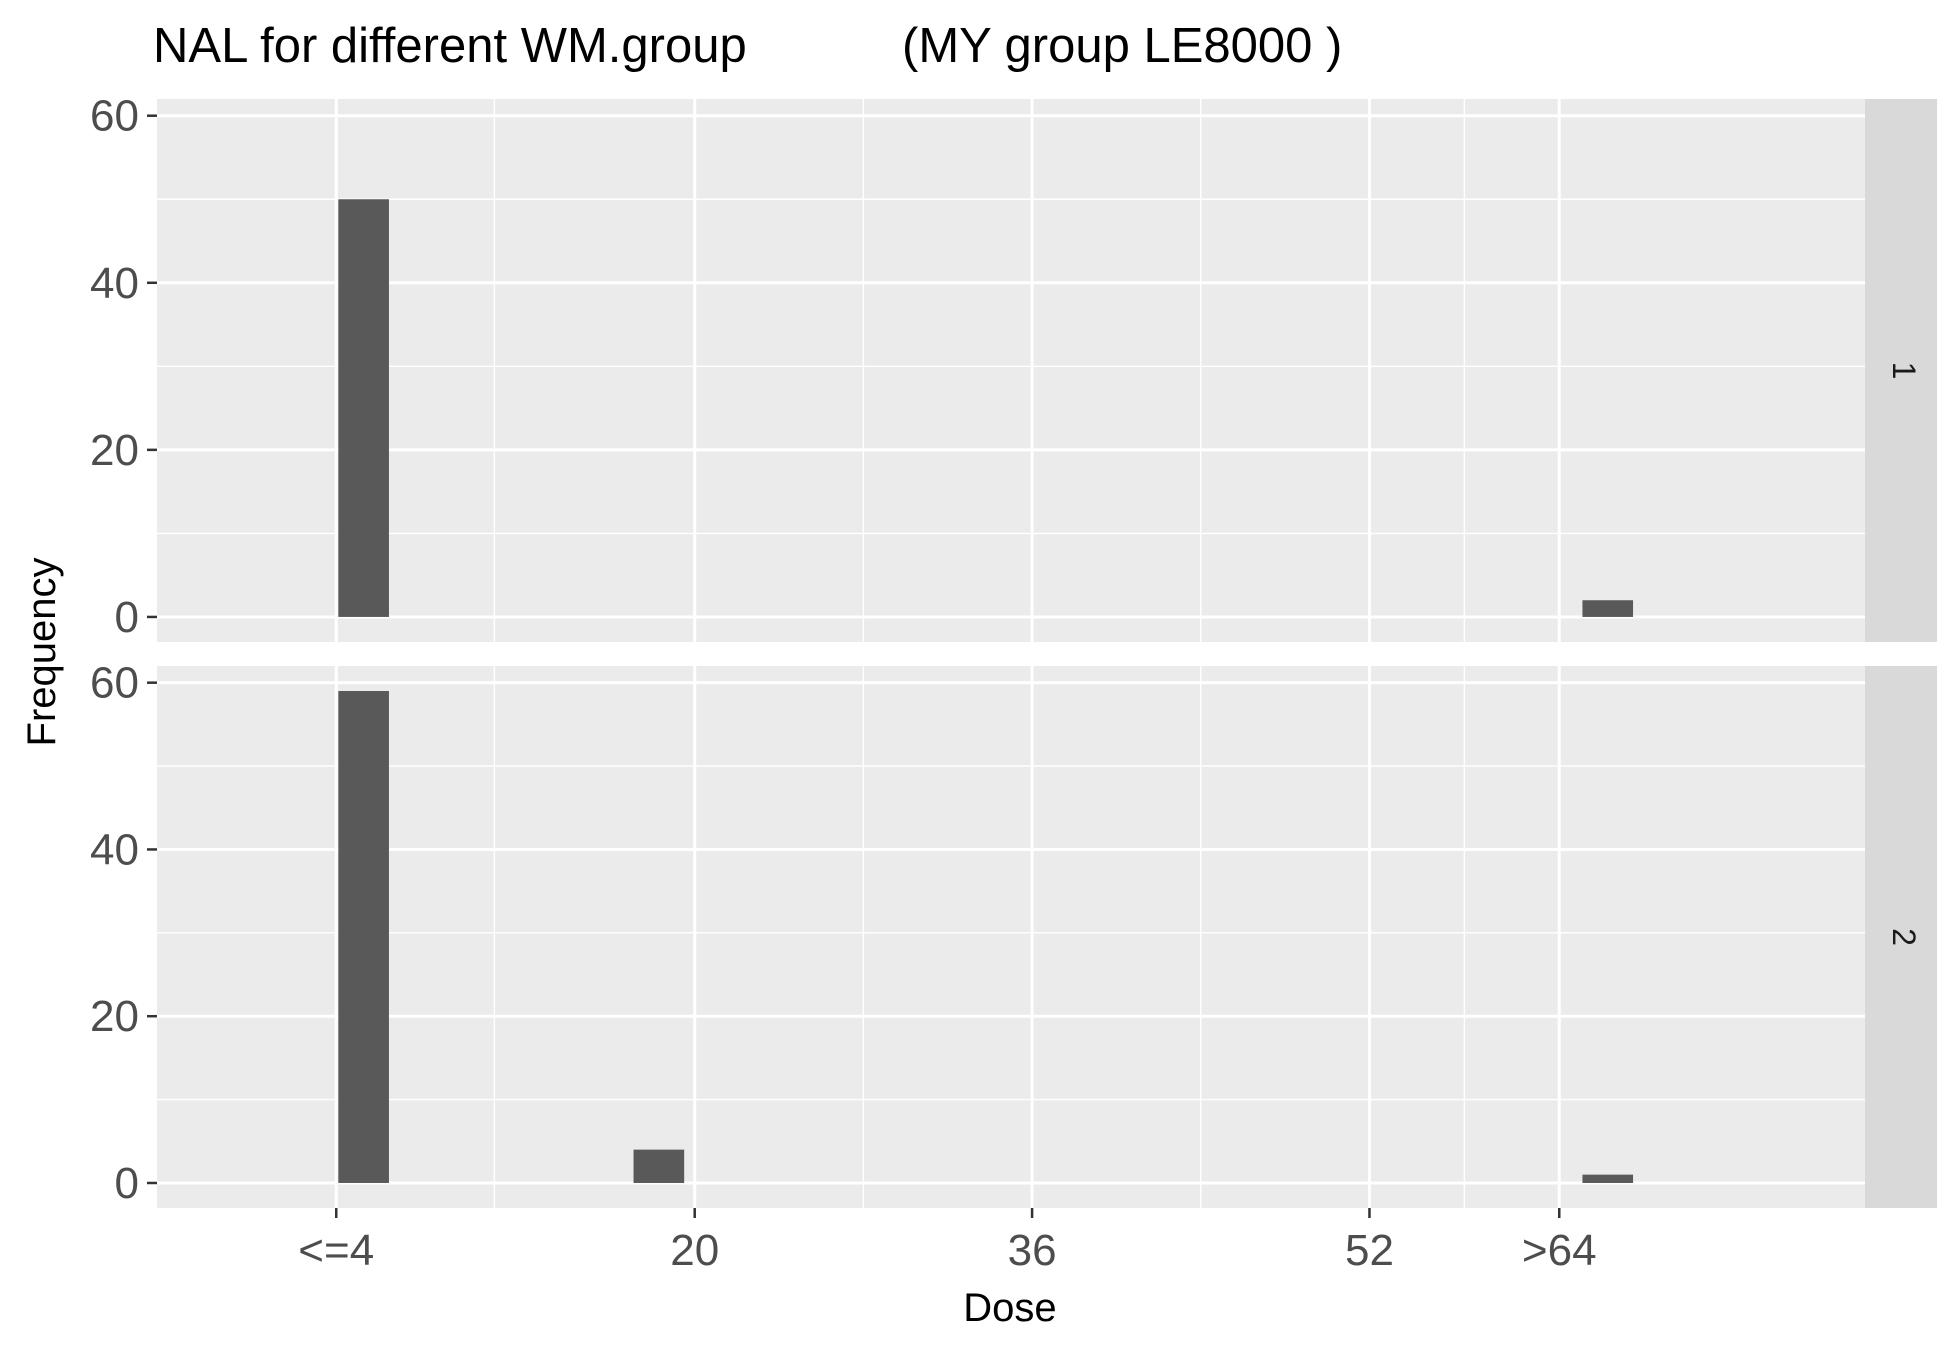 Image resolution: width=1950 pixels, height=1349 pixels. Describe the element at coordinates (1904, 937) in the screenshot. I see `facet-strip-label: 2` at that location.